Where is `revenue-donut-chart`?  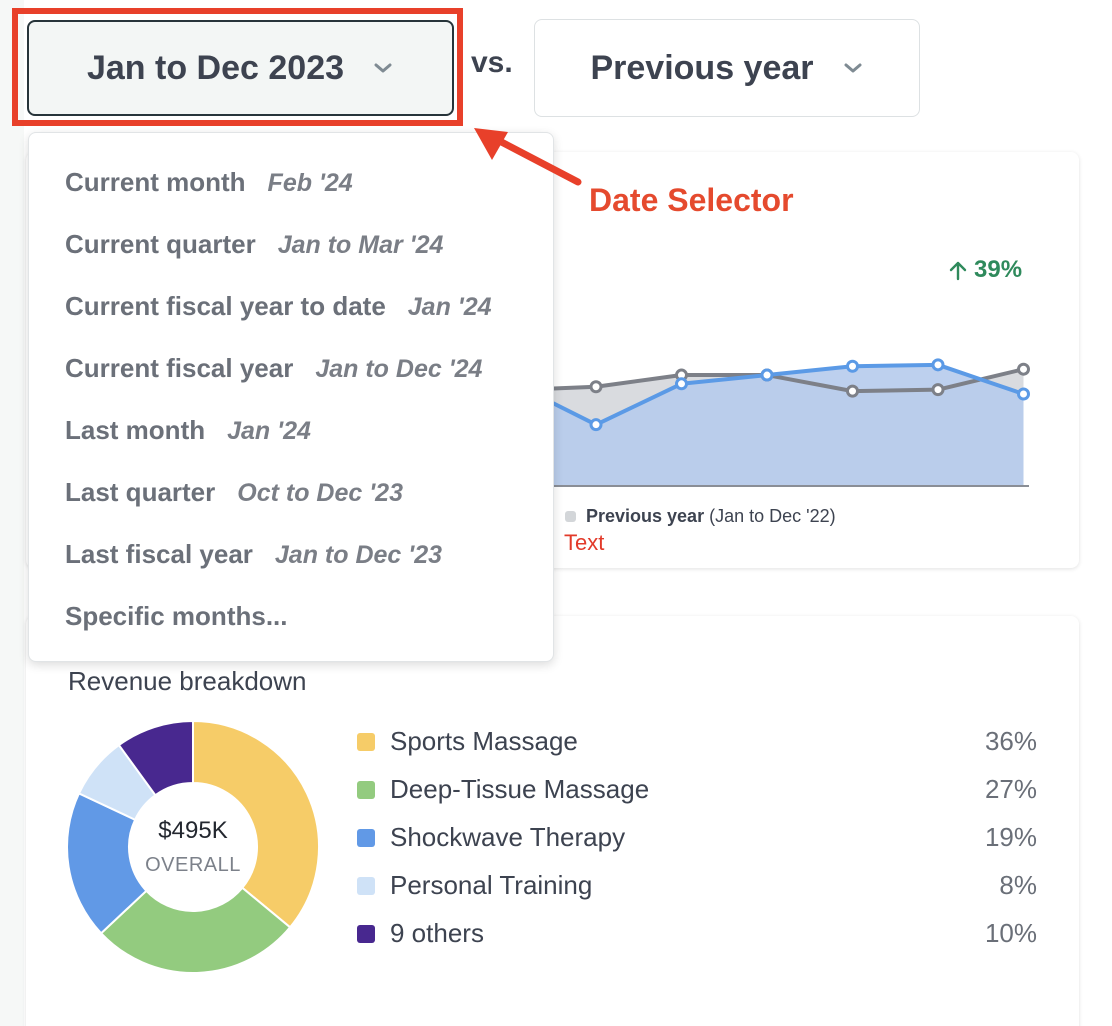 revenue-donut-chart is located at coordinates (193, 847).